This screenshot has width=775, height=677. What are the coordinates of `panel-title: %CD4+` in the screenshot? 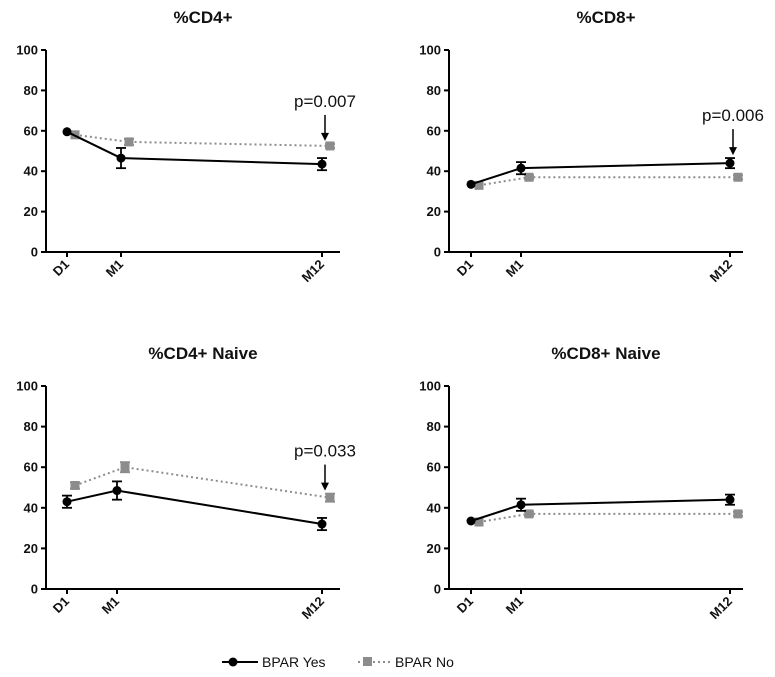 It's located at (202, 17).